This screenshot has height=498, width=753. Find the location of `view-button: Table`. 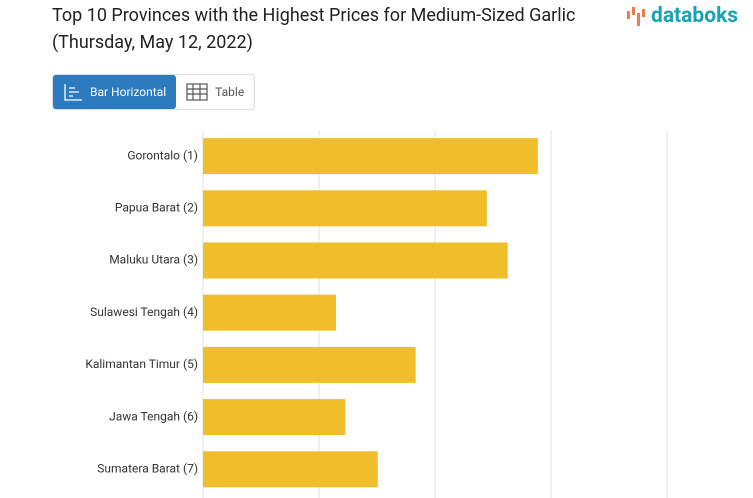

view-button: Table is located at coordinates (215, 92).